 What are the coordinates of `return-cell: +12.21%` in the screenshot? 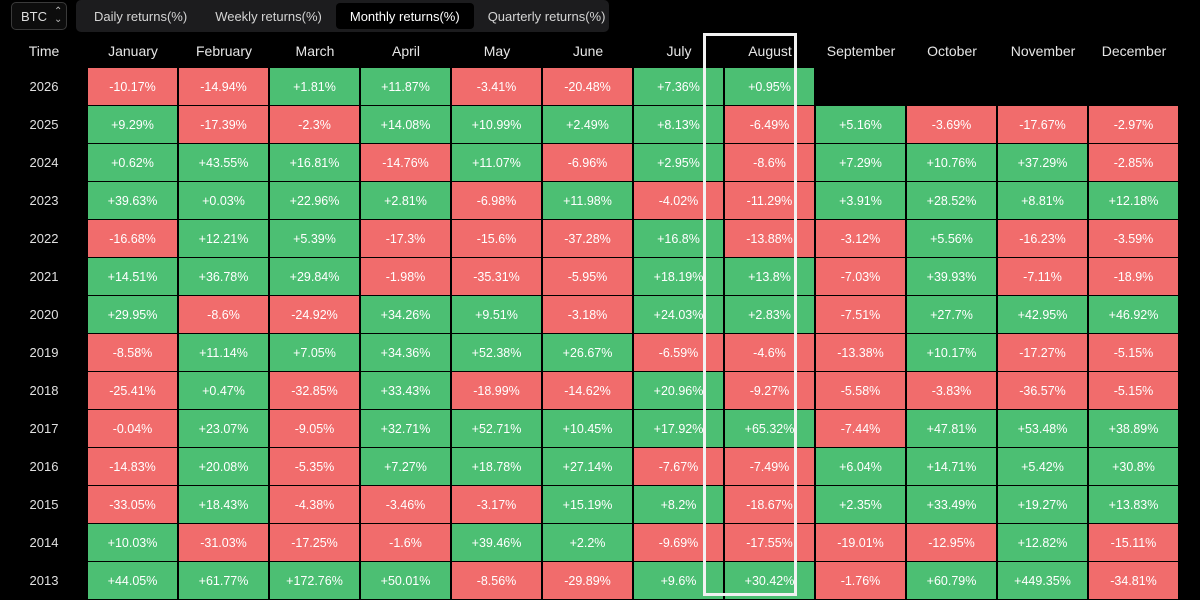 It's located at (223, 238).